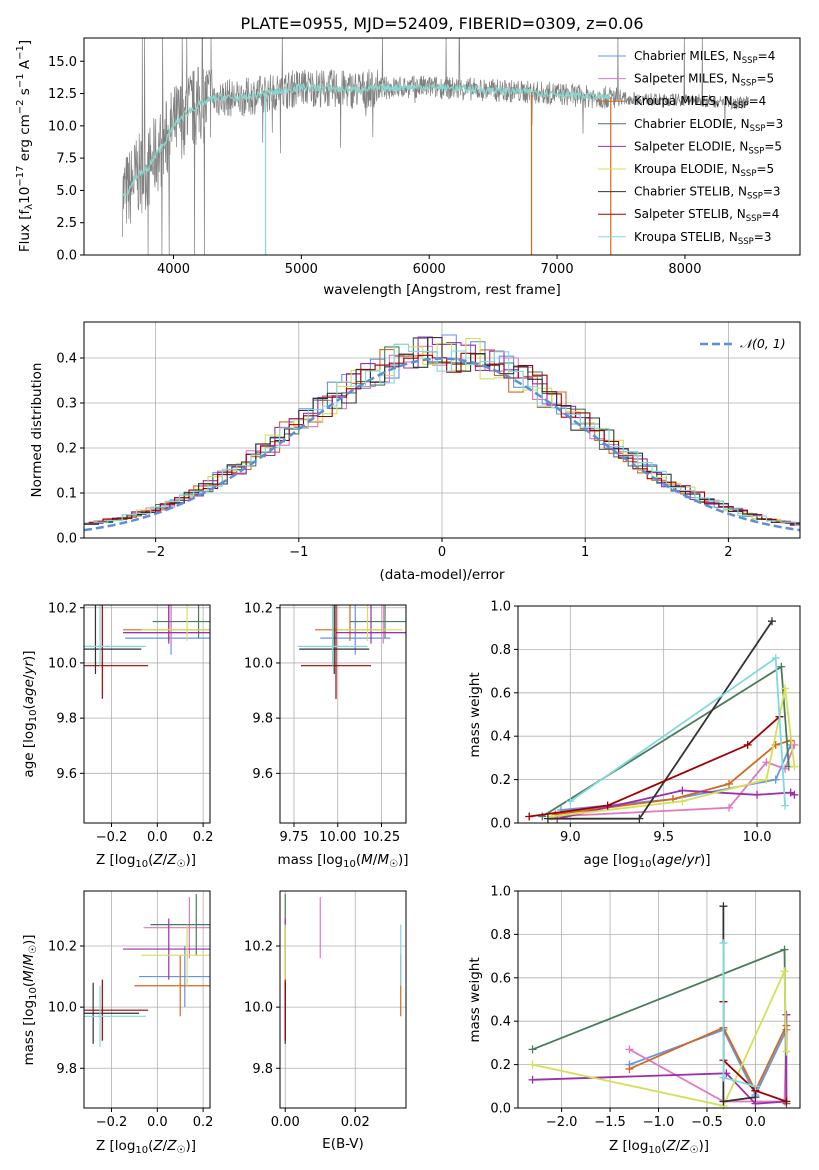  Describe the element at coordinates (610, 1122) in the screenshot. I see `weight-z-xtick-label: −1.5` at that location.